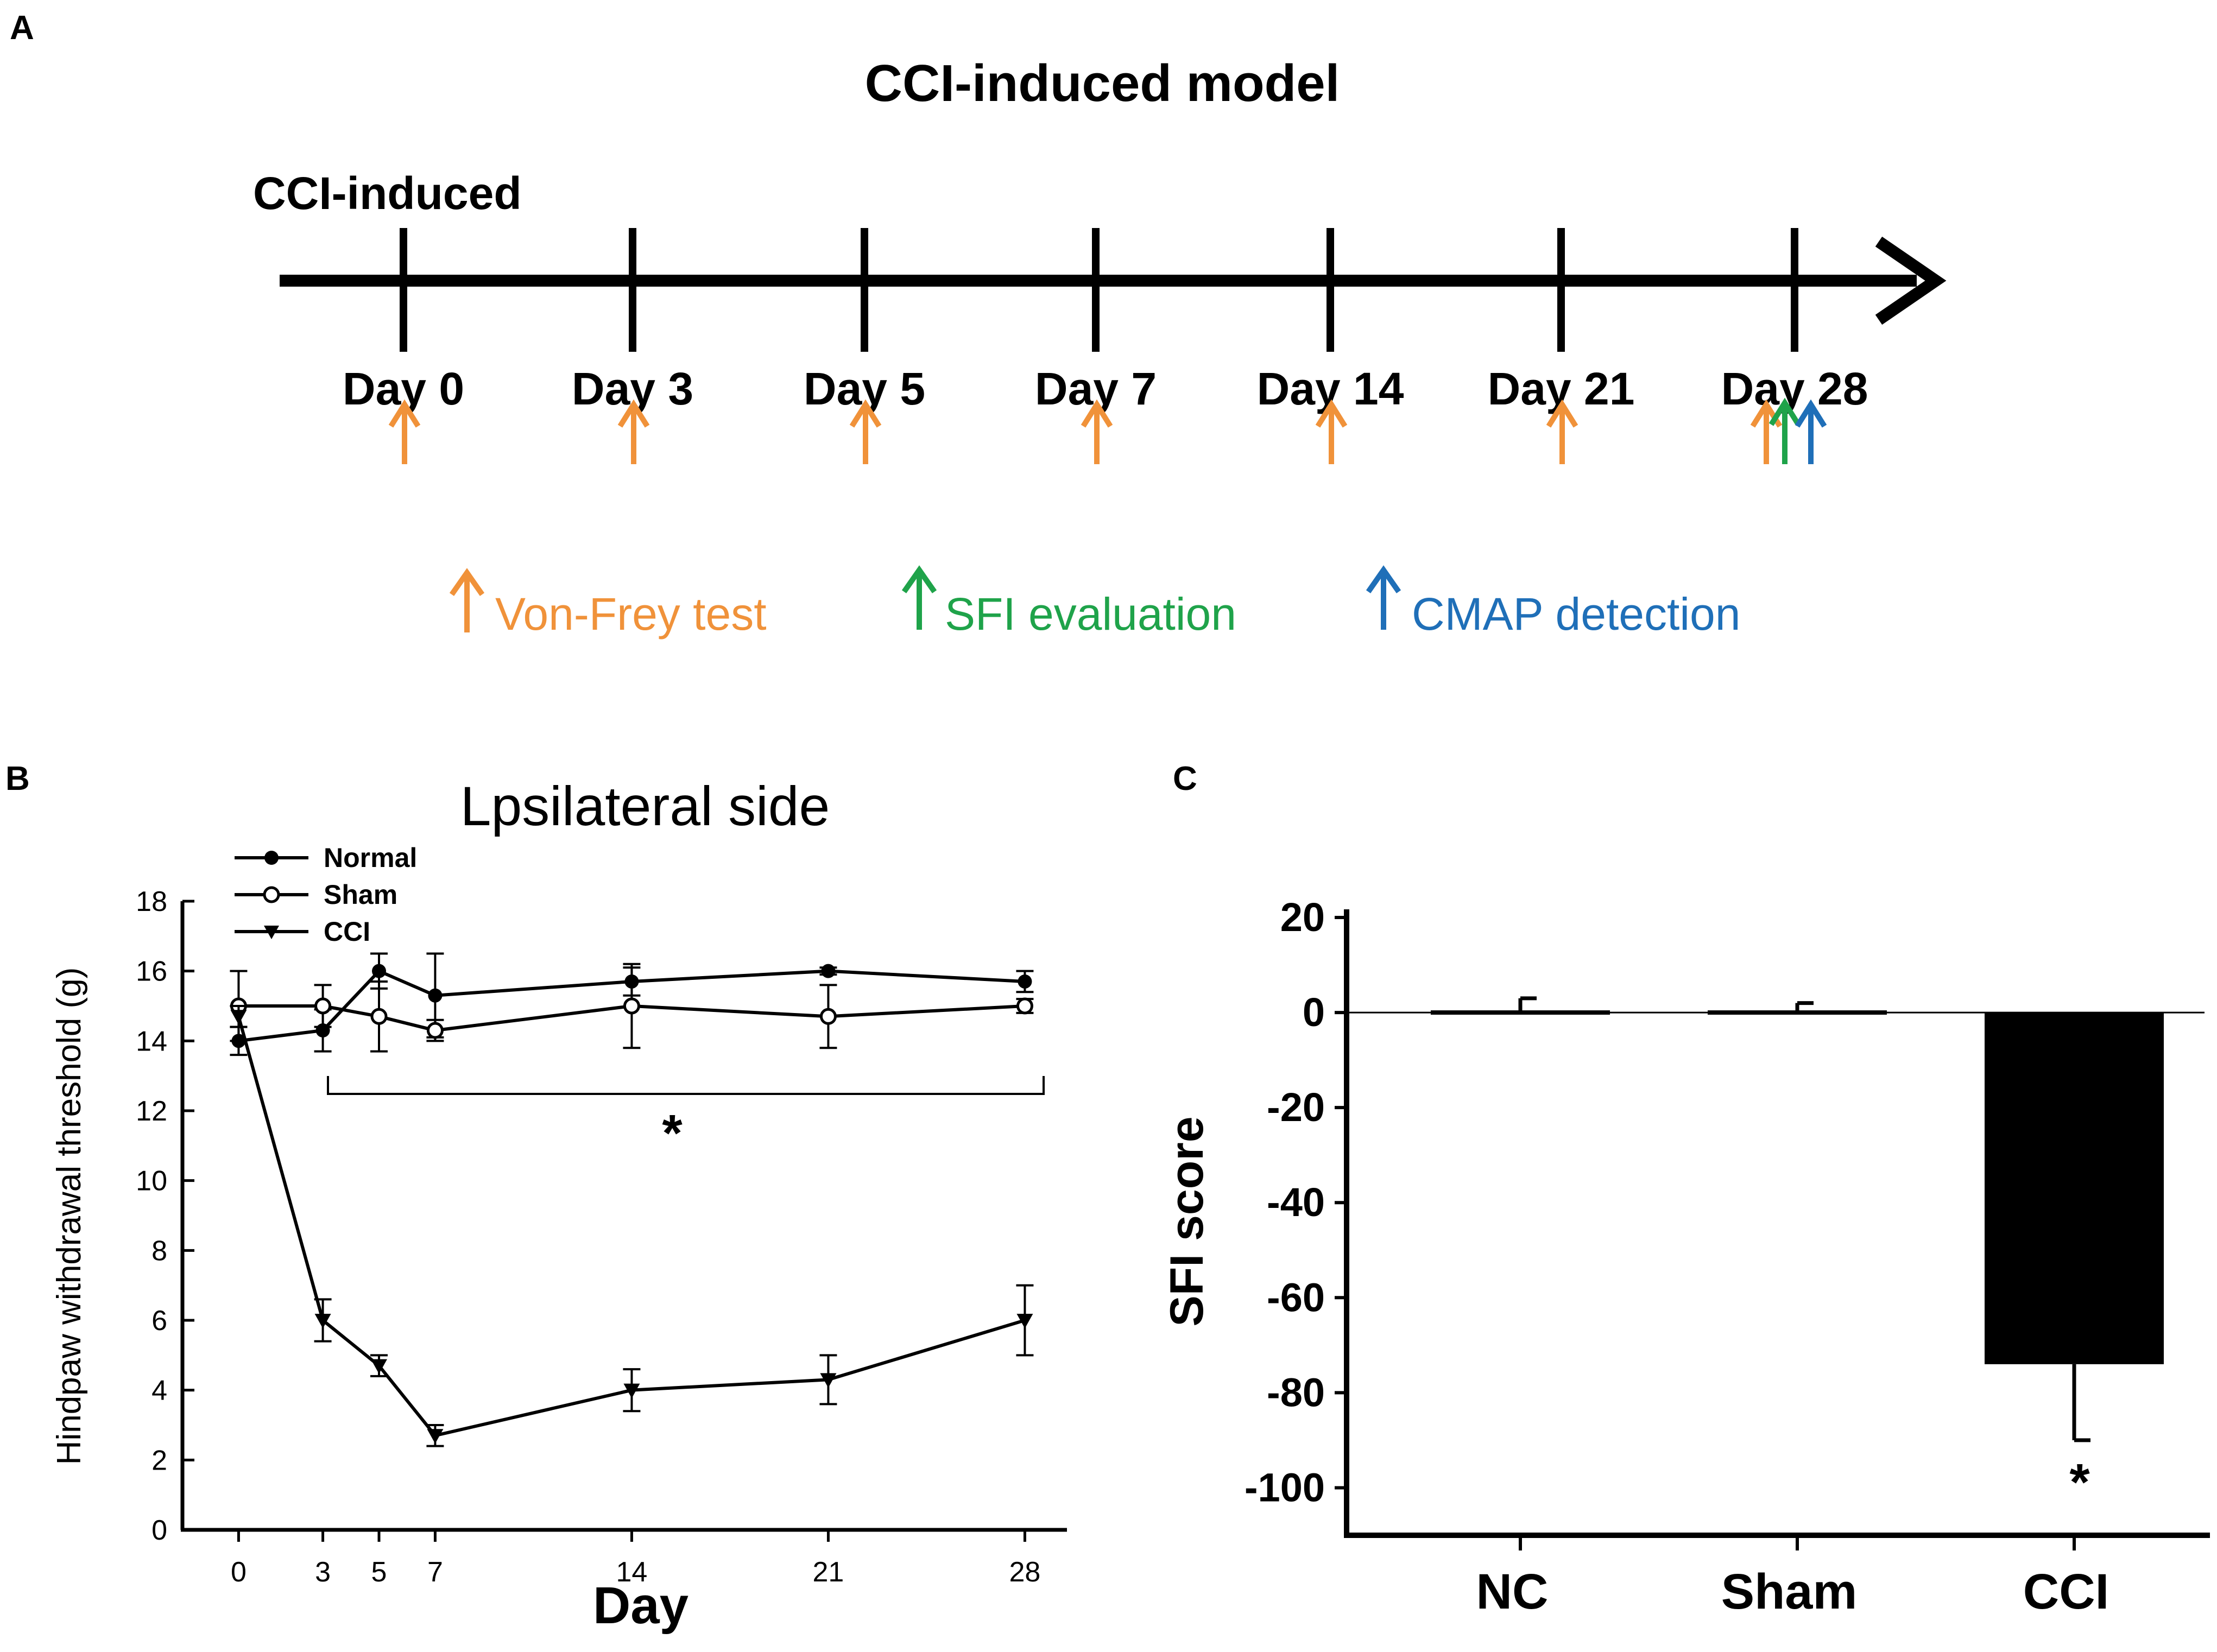 The width and height of the screenshot is (2217, 1652). What do you see at coordinates (151, 1111) in the screenshot?
I see `y-tick-label: 12` at bounding box center [151, 1111].